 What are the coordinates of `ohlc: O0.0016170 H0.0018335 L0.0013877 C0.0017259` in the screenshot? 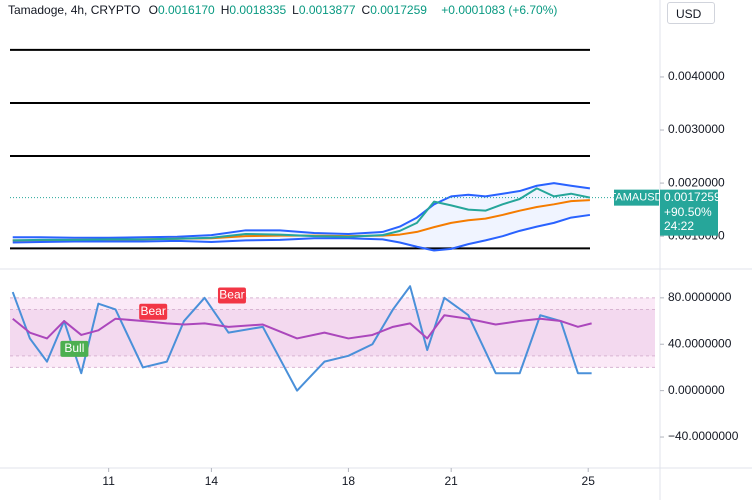 It's located at (291, 10).